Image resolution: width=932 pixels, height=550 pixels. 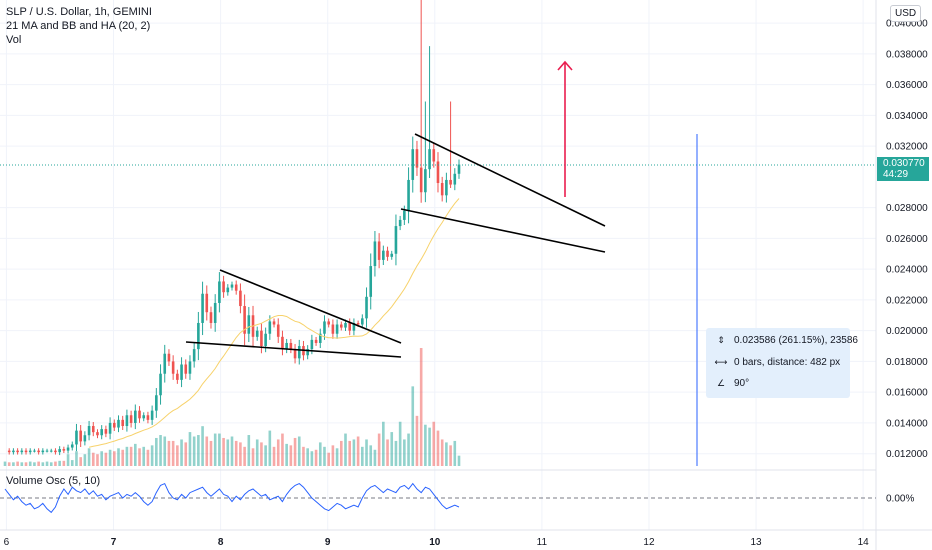 What do you see at coordinates (542, 542) in the screenshot?
I see `time-tick-label: 11` at bounding box center [542, 542].